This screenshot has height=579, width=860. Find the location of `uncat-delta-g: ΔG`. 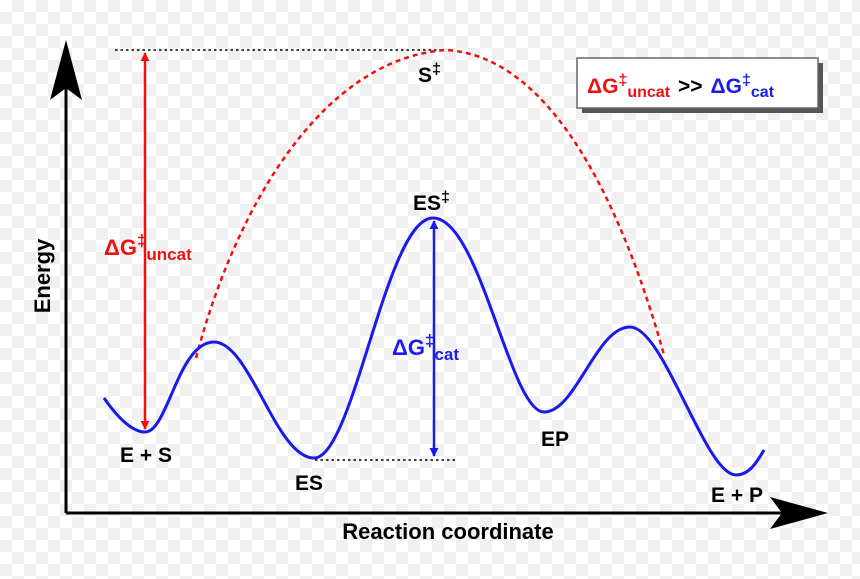

uncat-delta-g: ΔG is located at coordinates (120, 247).